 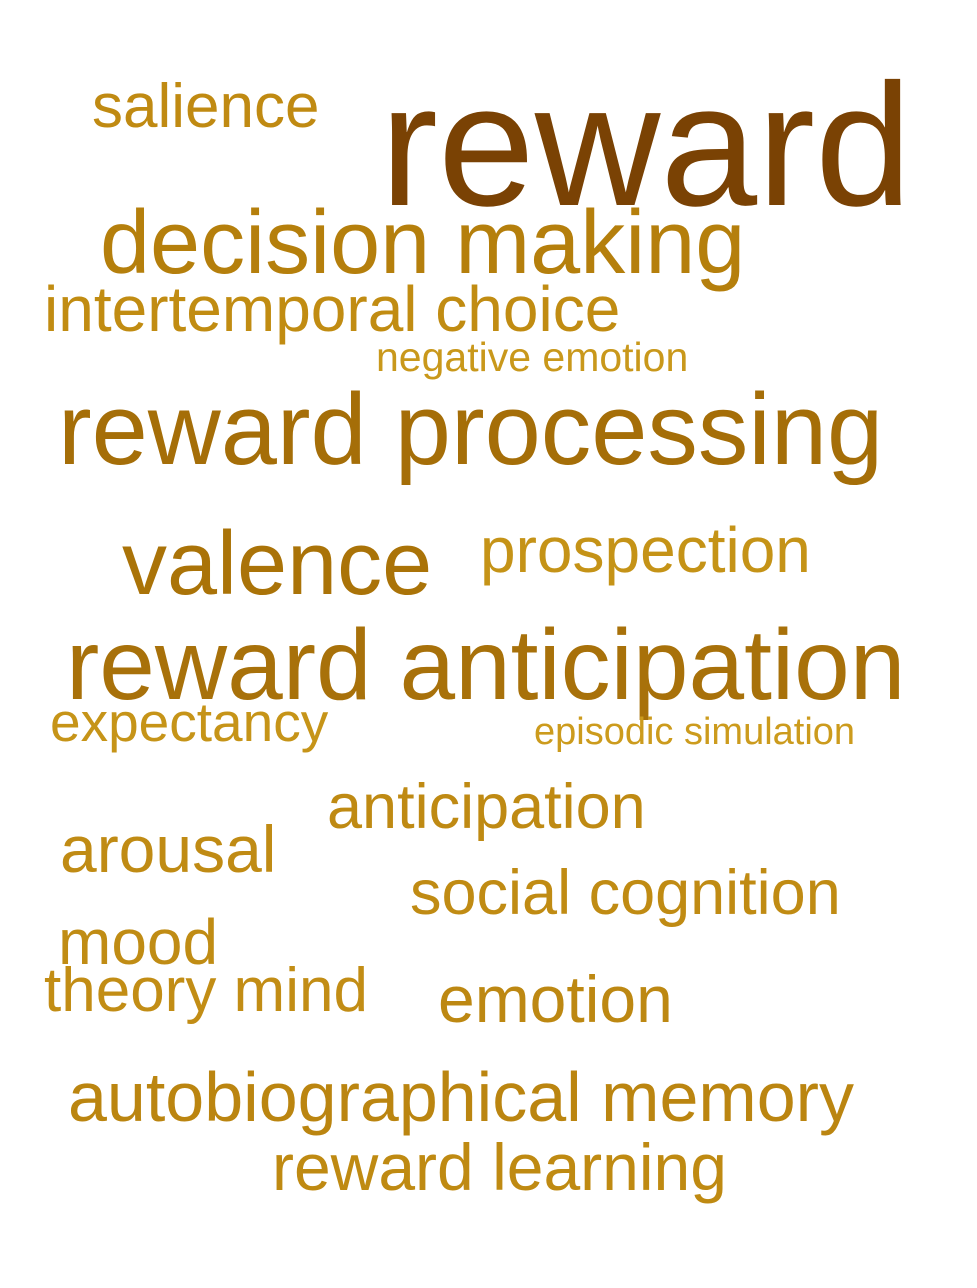 What do you see at coordinates (423, 243) in the screenshot?
I see `word-decision-making: decision making` at bounding box center [423, 243].